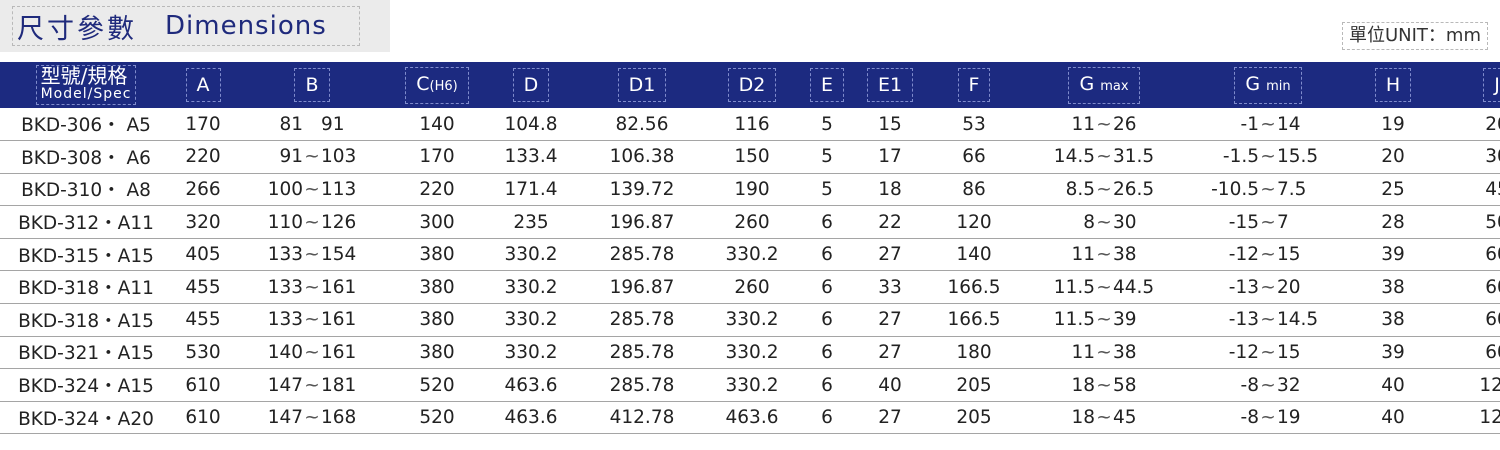 The image size is (1500, 450). Describe the element at coordinates (291, 124) in the screenshot. I see `cell-b-low: 81` at that location.